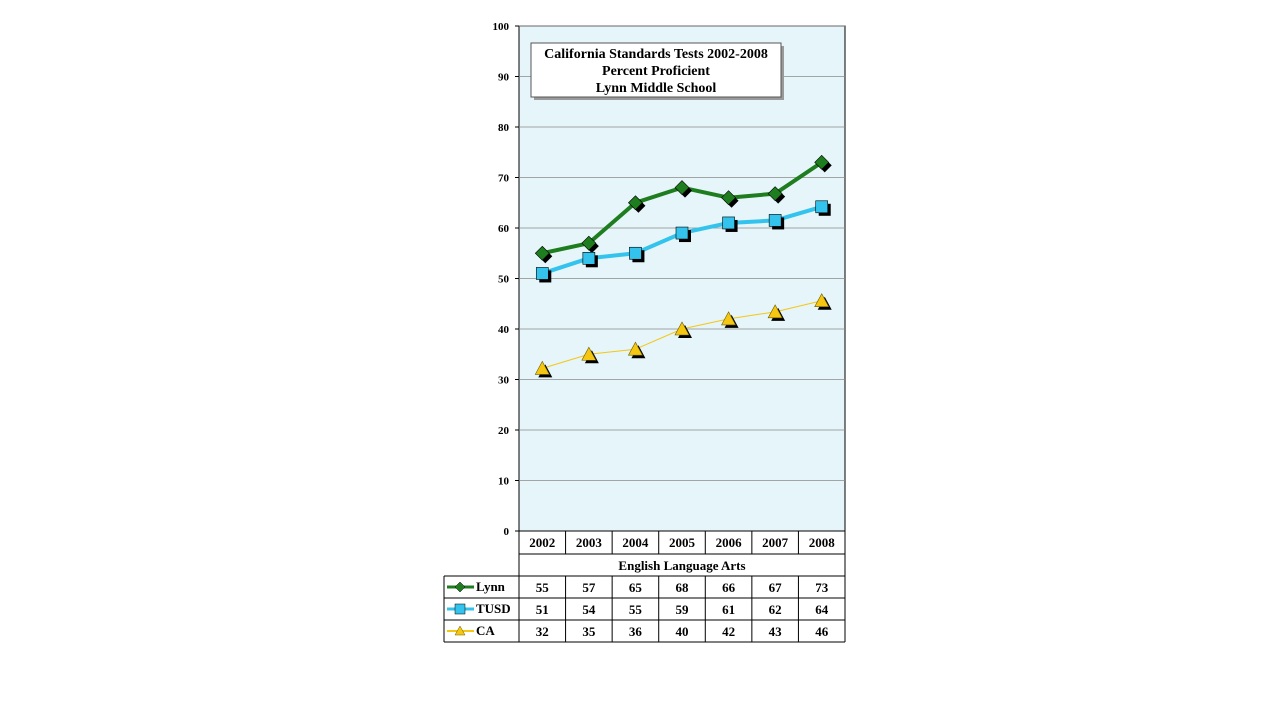 Image resolution: width=1280 pixels, height=720 pixels. I want to click on data-label: 66, so click(729, 587).